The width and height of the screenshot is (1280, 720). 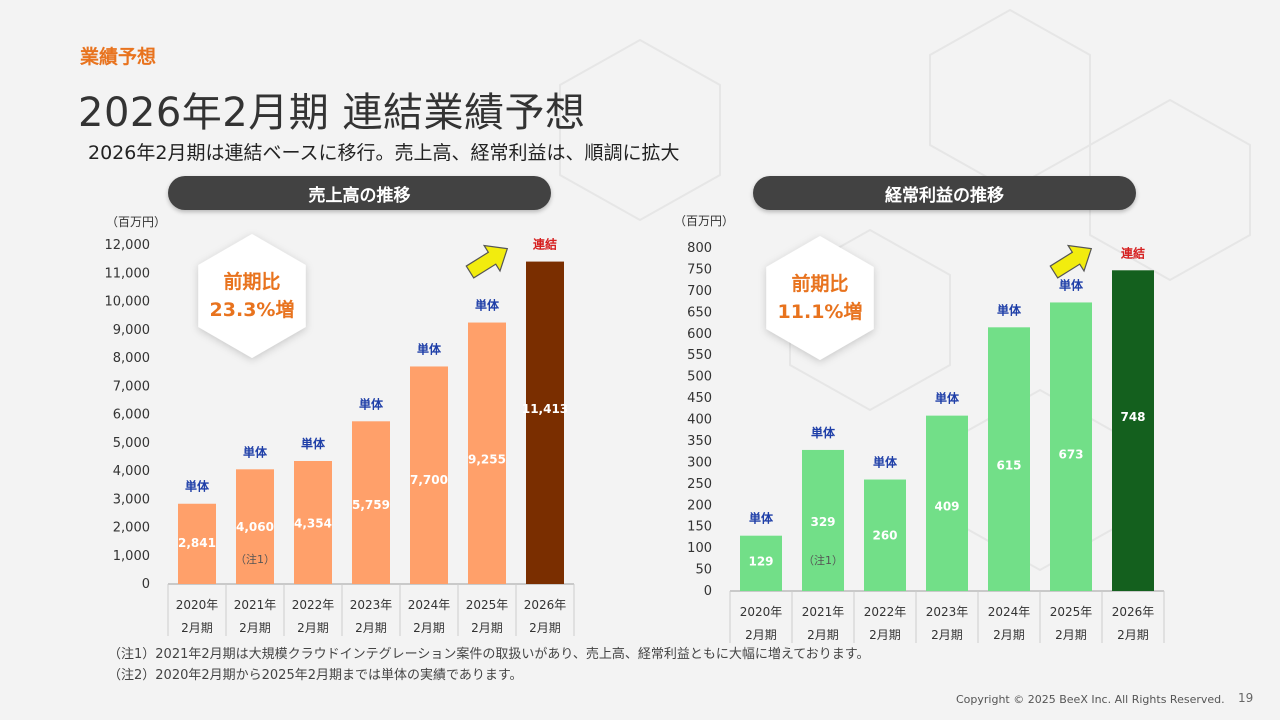 What do you see at coordinates (760, 562) in the screenshot?
I see `bar-value-label: 129` at bounding box center [760, 562].